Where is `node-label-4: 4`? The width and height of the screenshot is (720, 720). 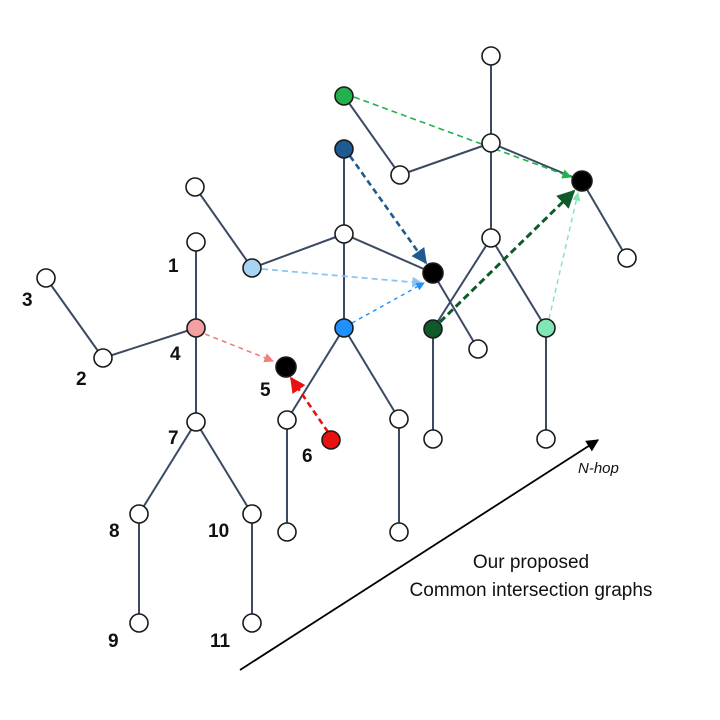
node-label-4: 4 is located at coordinates (175, 354).